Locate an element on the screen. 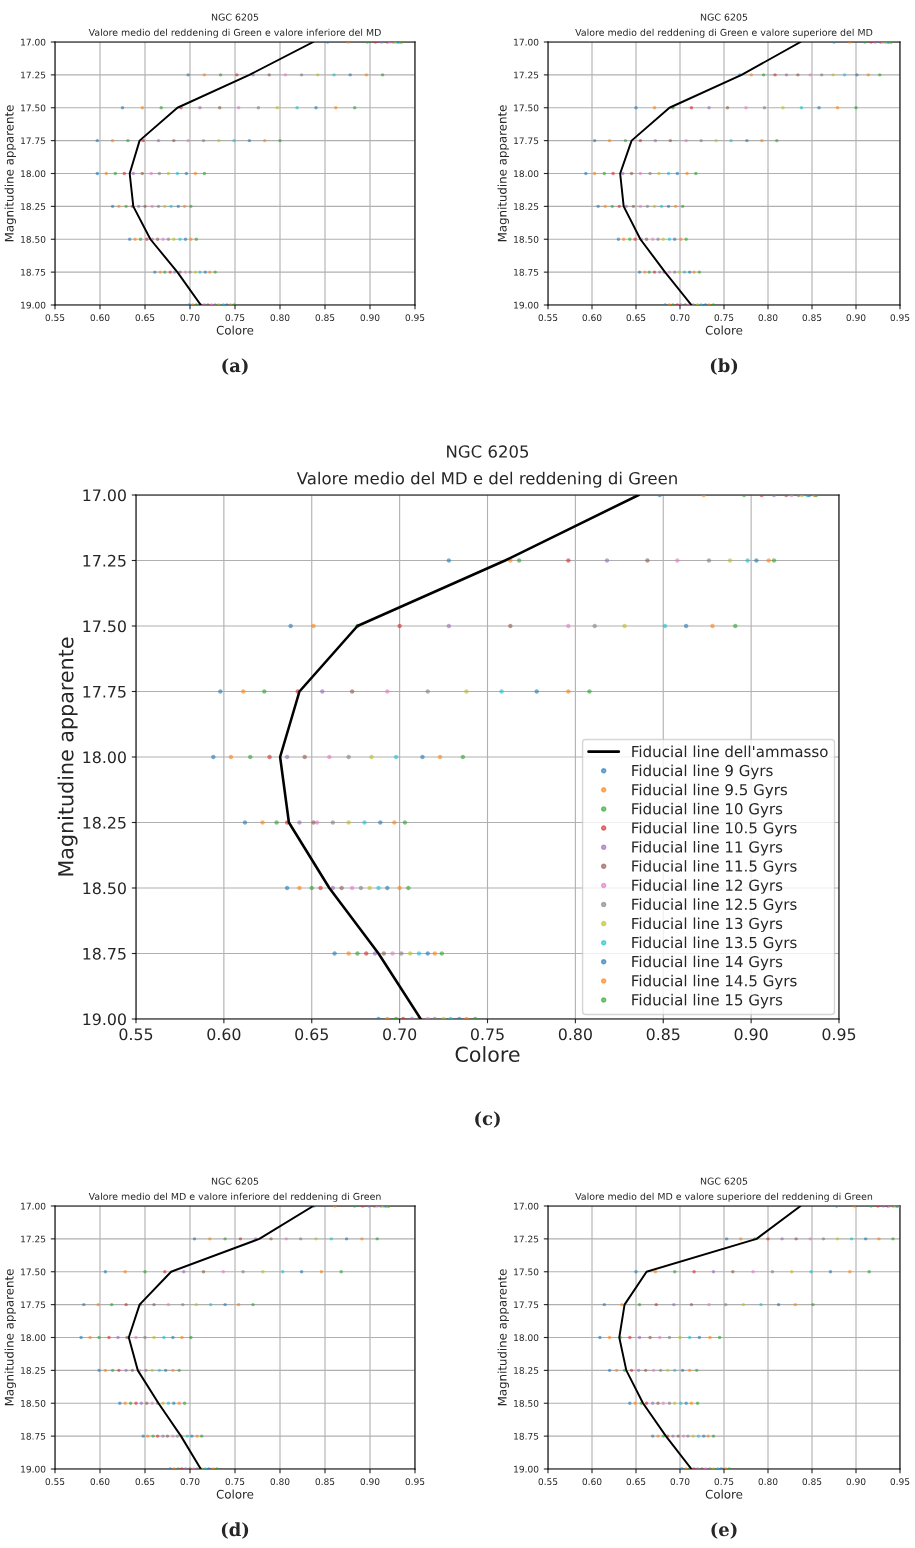  text: (b) is located at coordinates (724, 366).